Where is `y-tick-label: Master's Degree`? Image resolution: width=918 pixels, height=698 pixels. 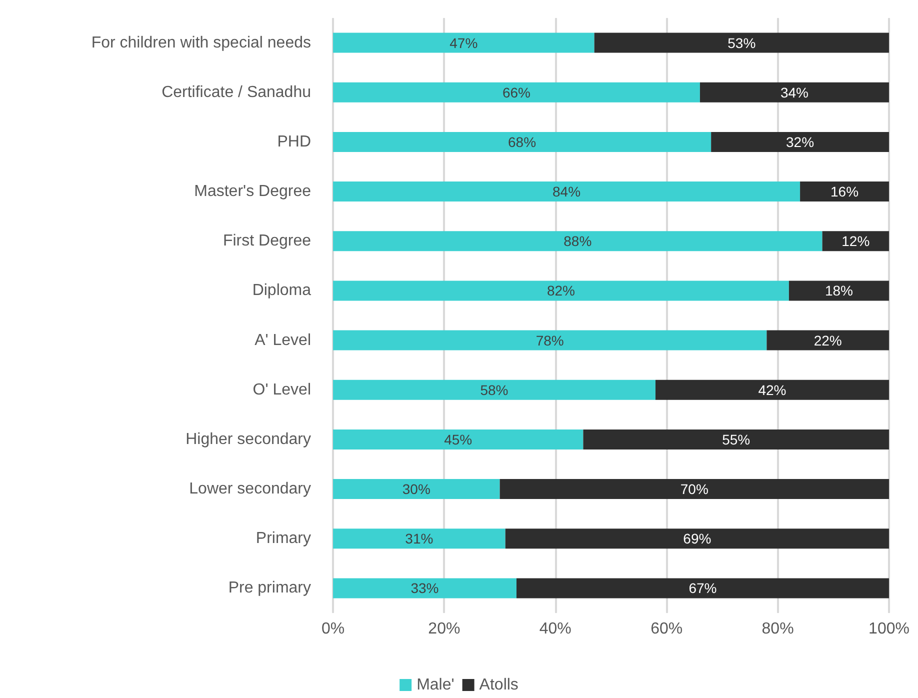 y-tick-label: Master's Degree is located at coordinates (253, 191).